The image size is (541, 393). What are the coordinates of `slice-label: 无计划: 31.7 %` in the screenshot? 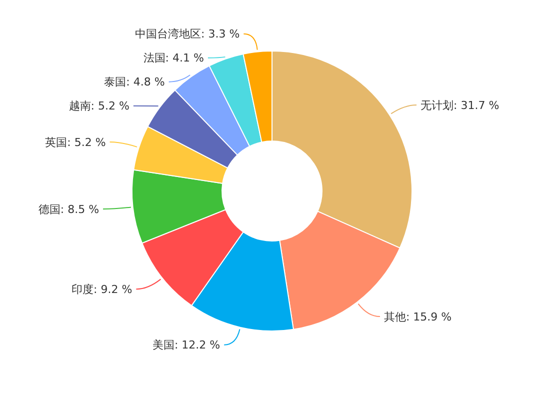 It's located at (460, 105).